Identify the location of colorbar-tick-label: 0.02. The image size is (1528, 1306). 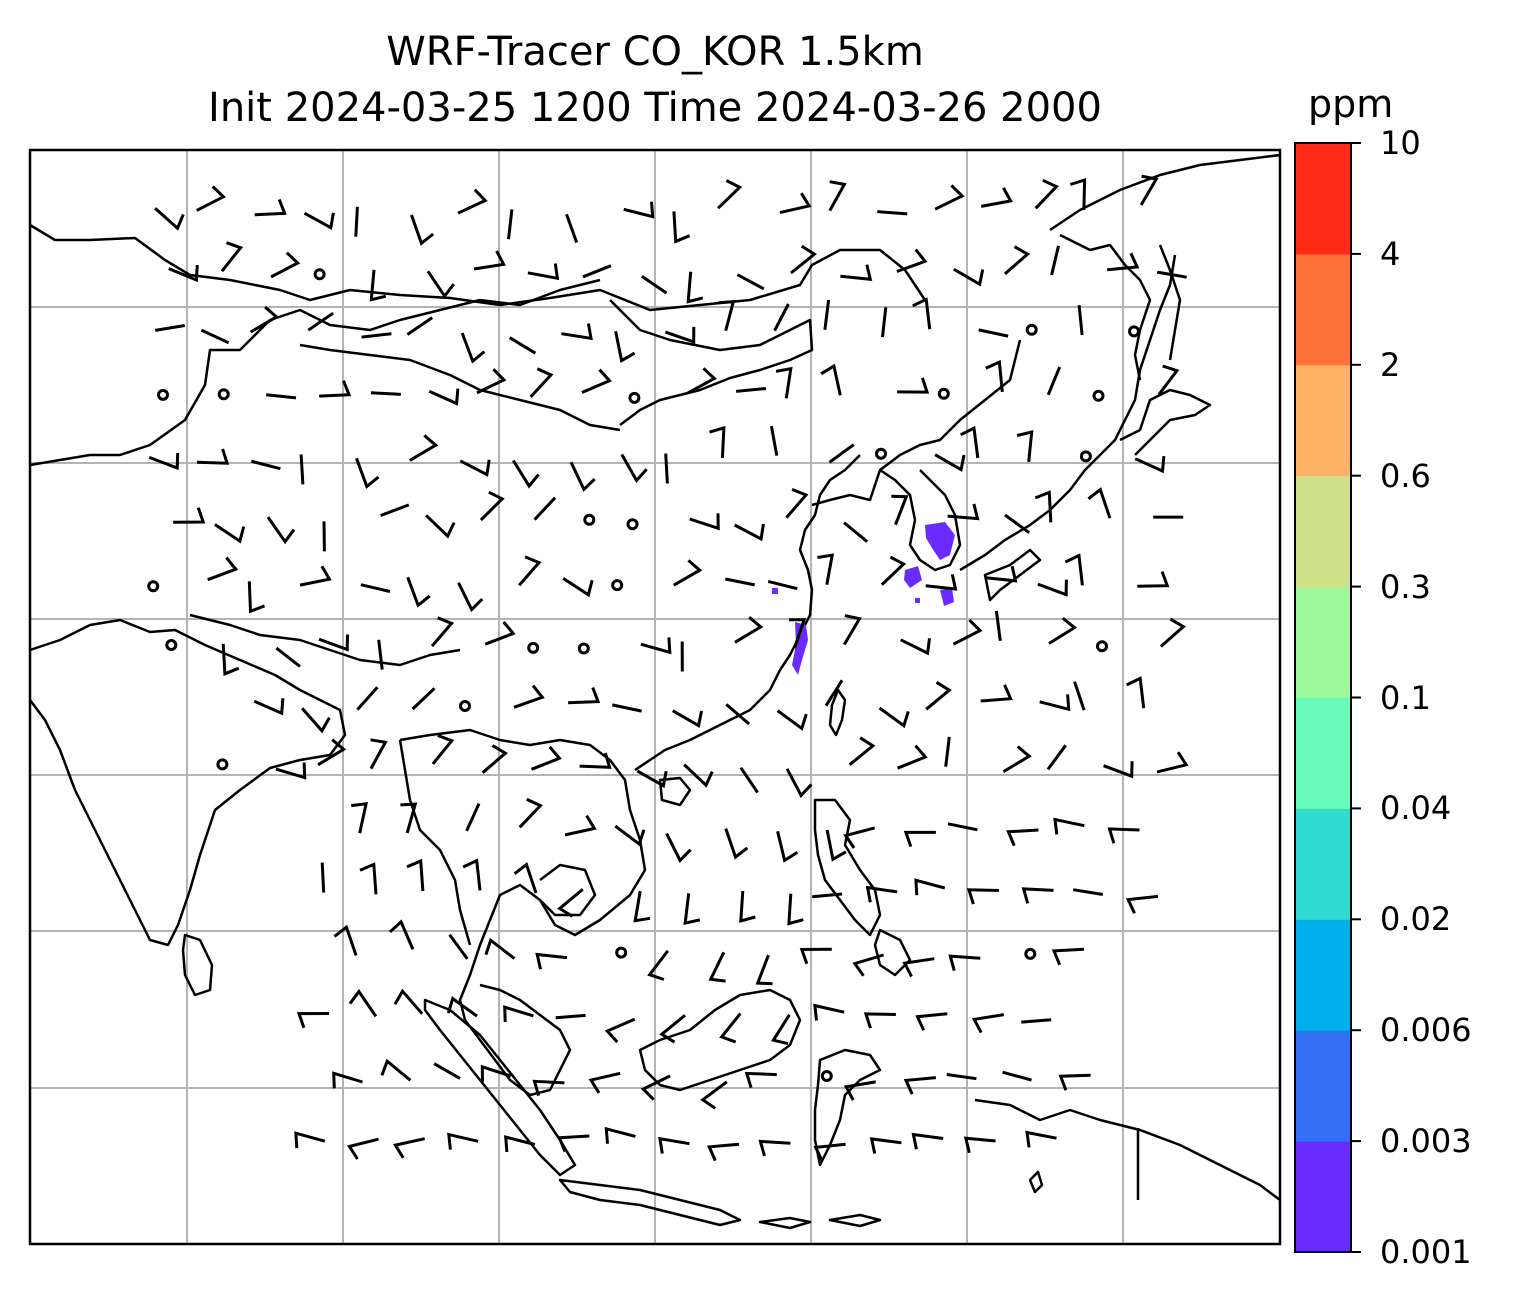
(1416, 919).